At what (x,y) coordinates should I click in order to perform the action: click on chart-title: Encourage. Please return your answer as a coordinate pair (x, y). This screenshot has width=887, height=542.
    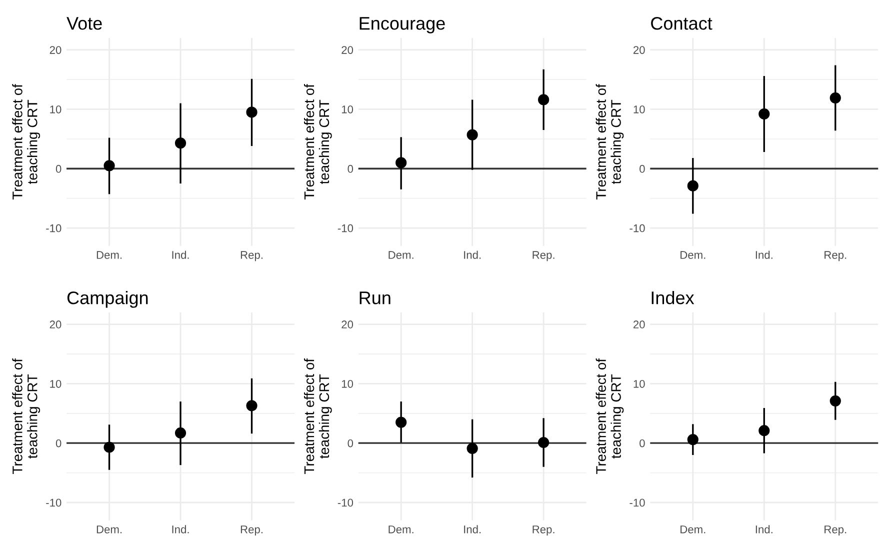
    Looking at the image, I should click on (402, 25).